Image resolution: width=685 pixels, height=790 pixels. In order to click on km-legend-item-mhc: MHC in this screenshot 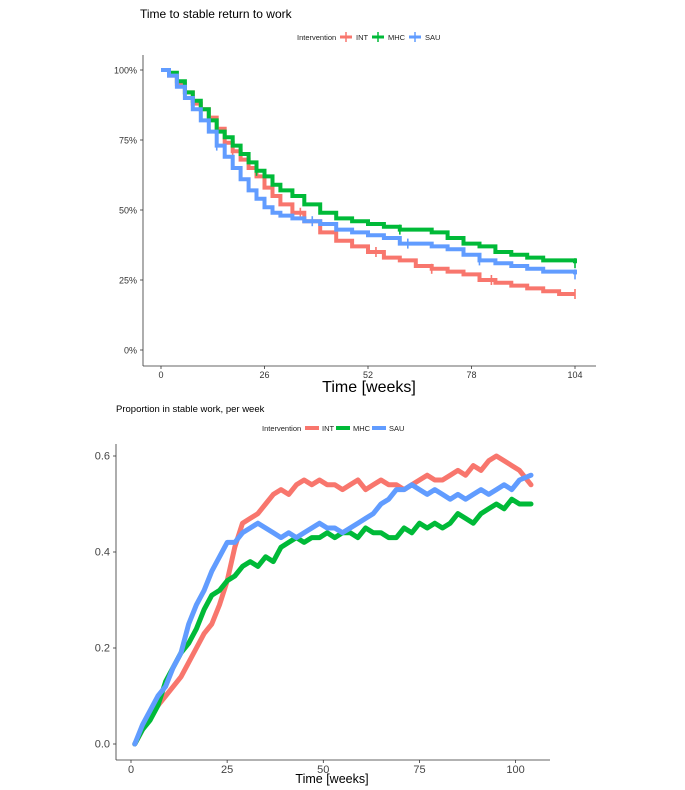, I will do `click(389, 37)`.